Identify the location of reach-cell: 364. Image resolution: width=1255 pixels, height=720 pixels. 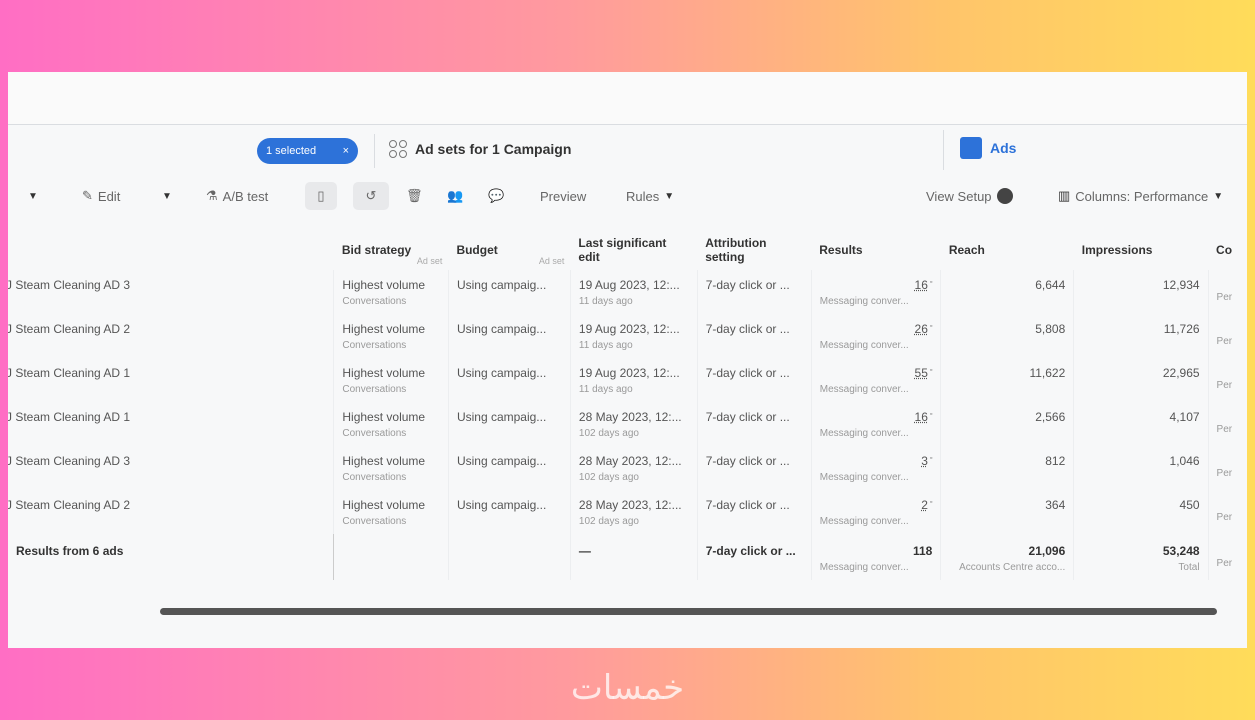
(1007, 512).